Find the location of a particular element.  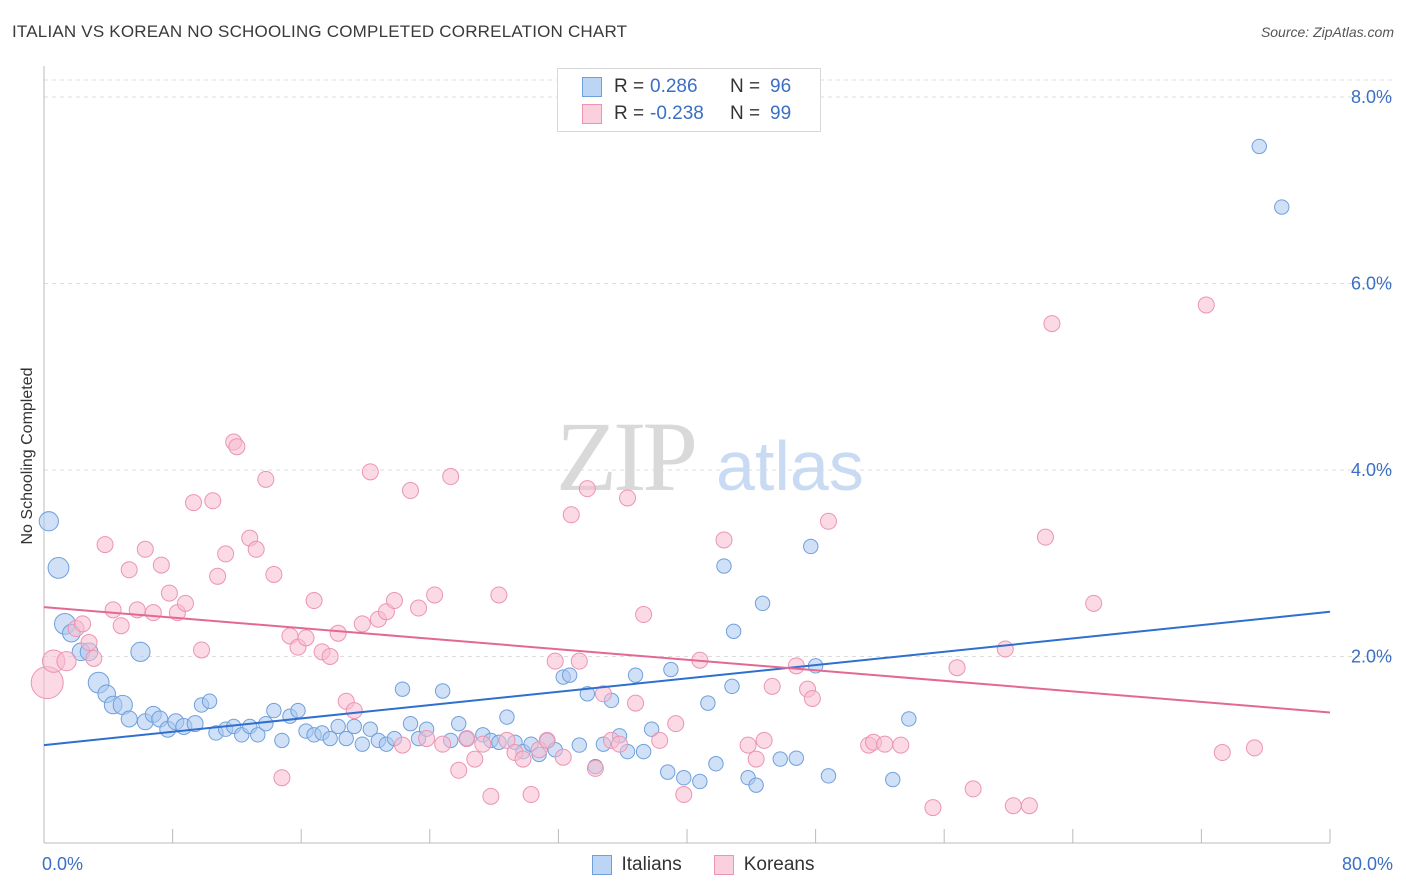

italians-swatch is located at coordinates (592, 87).